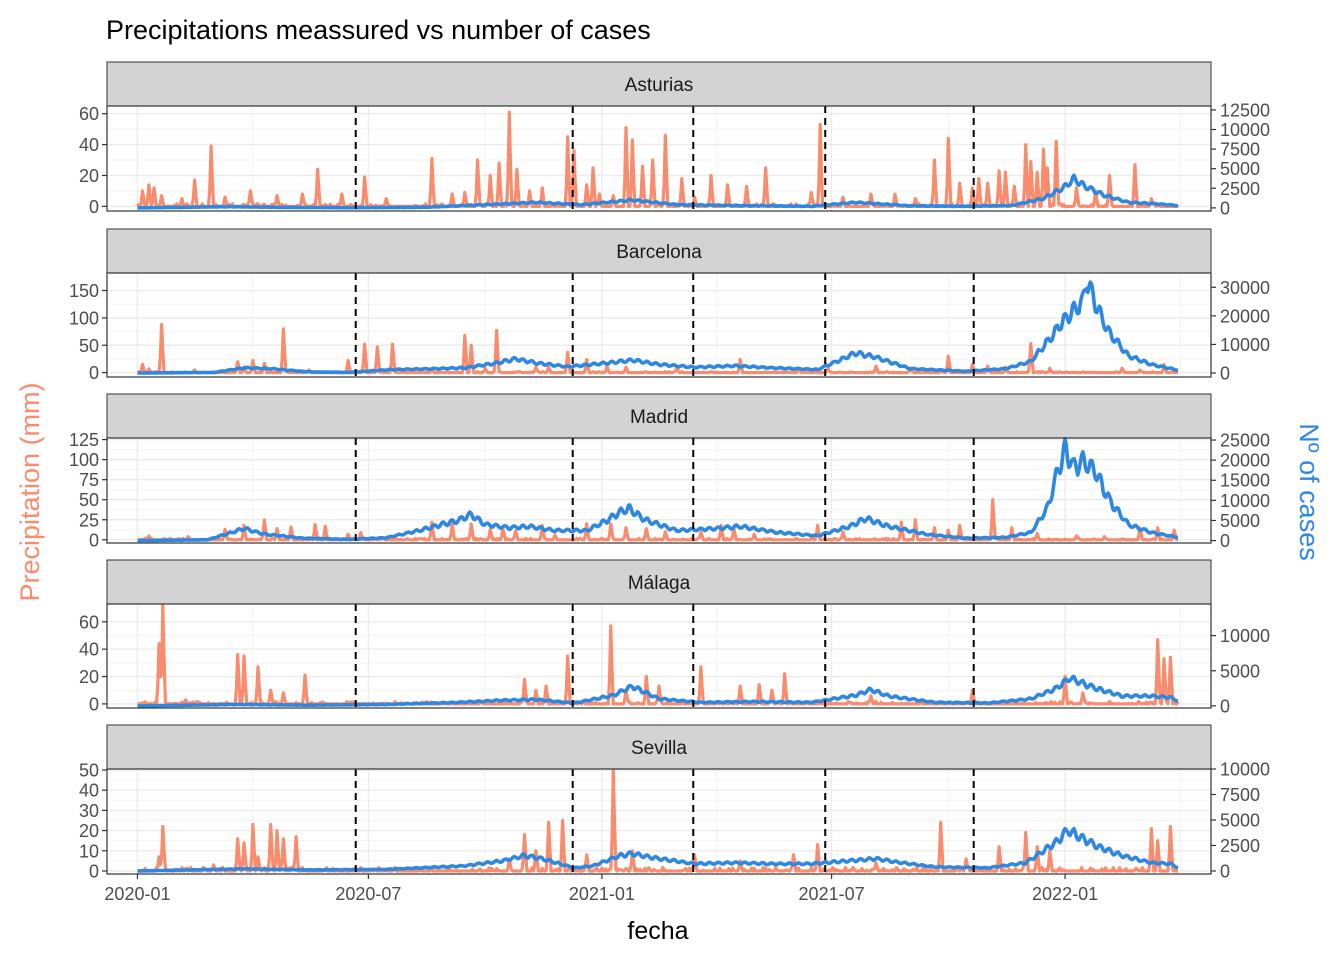 This screenshot has height=960, width=1344. I want to click on facet-strip-label: Madrid, so click(659, 417).